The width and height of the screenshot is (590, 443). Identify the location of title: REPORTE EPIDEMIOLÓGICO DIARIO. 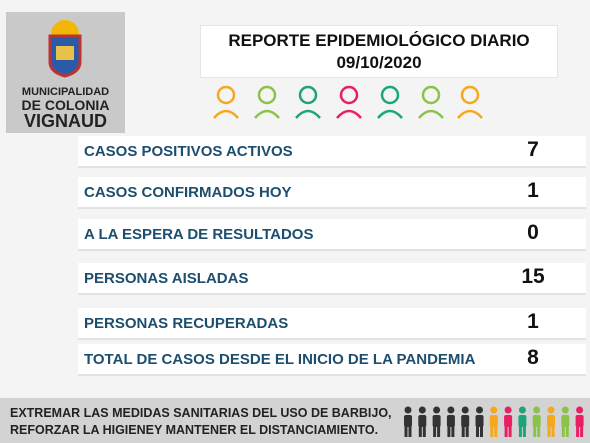
(379, 40).